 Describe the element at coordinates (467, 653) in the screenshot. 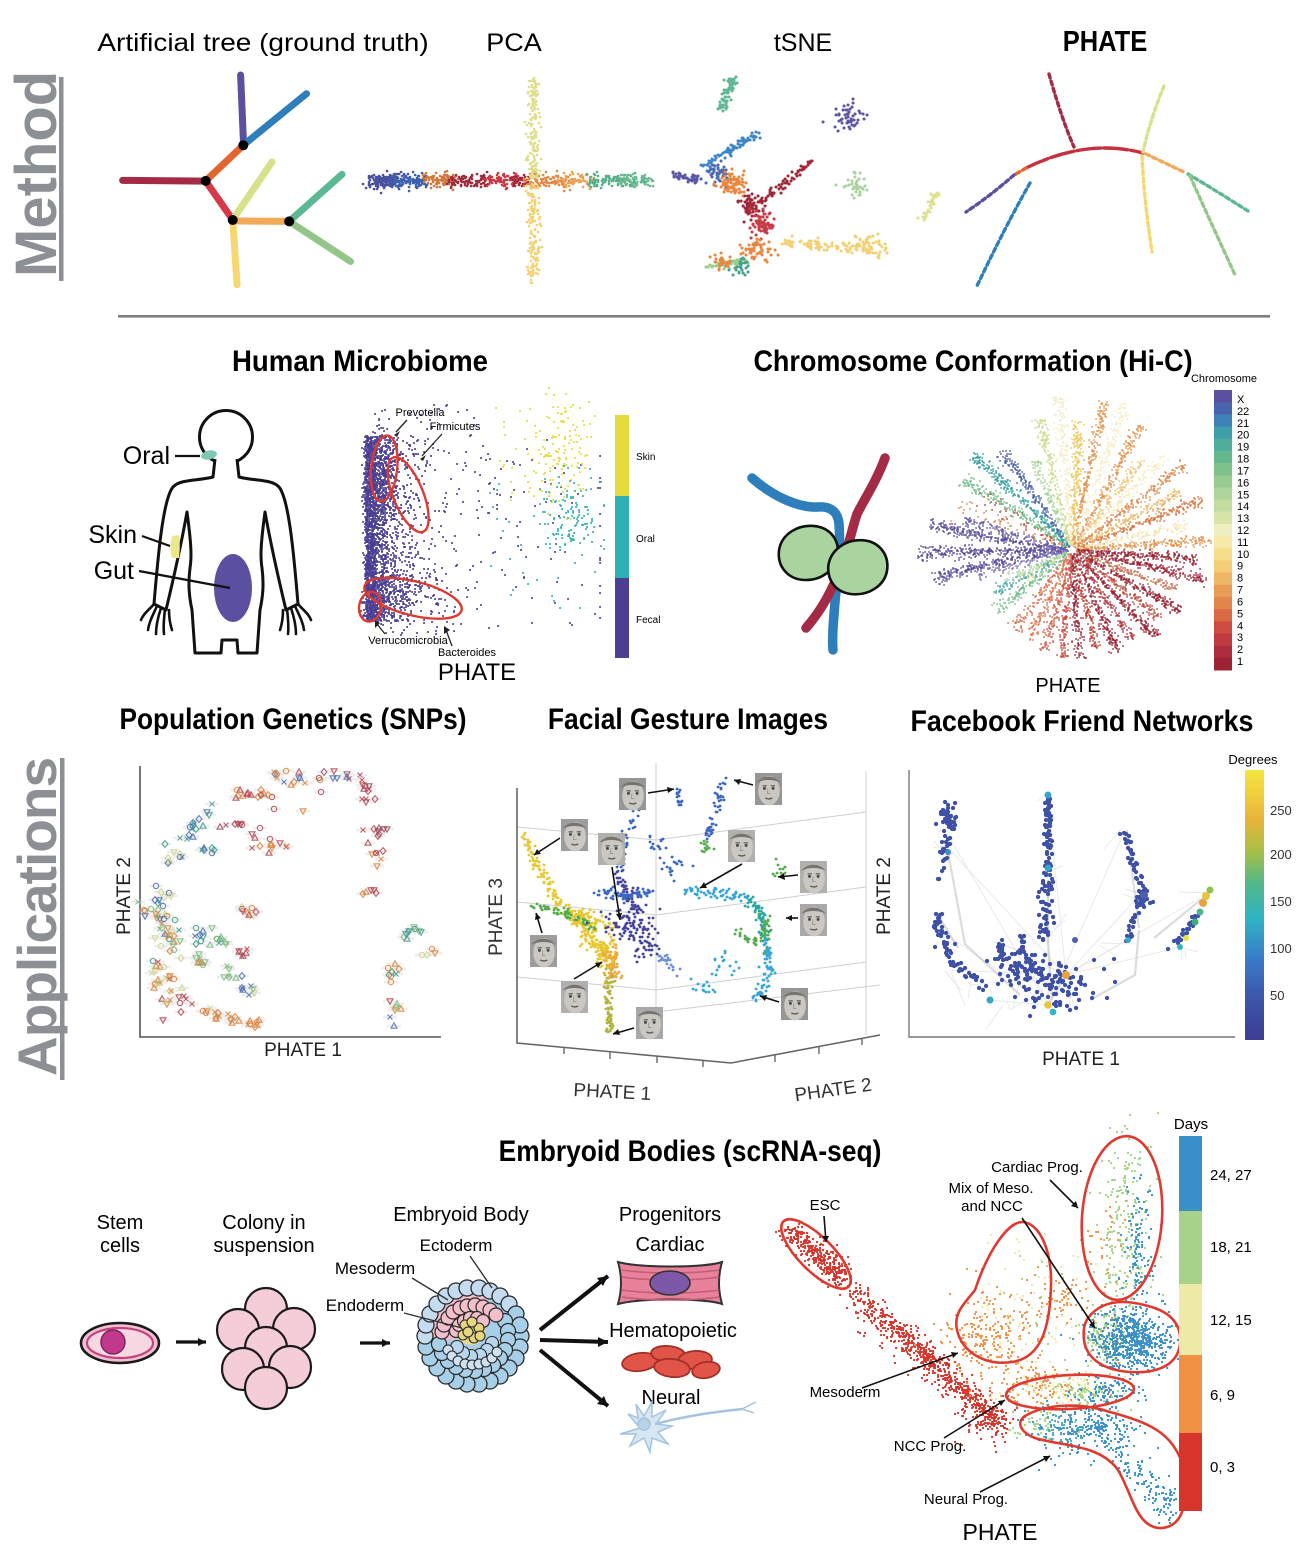

I see `svg-text: Bacteroides` at that location.